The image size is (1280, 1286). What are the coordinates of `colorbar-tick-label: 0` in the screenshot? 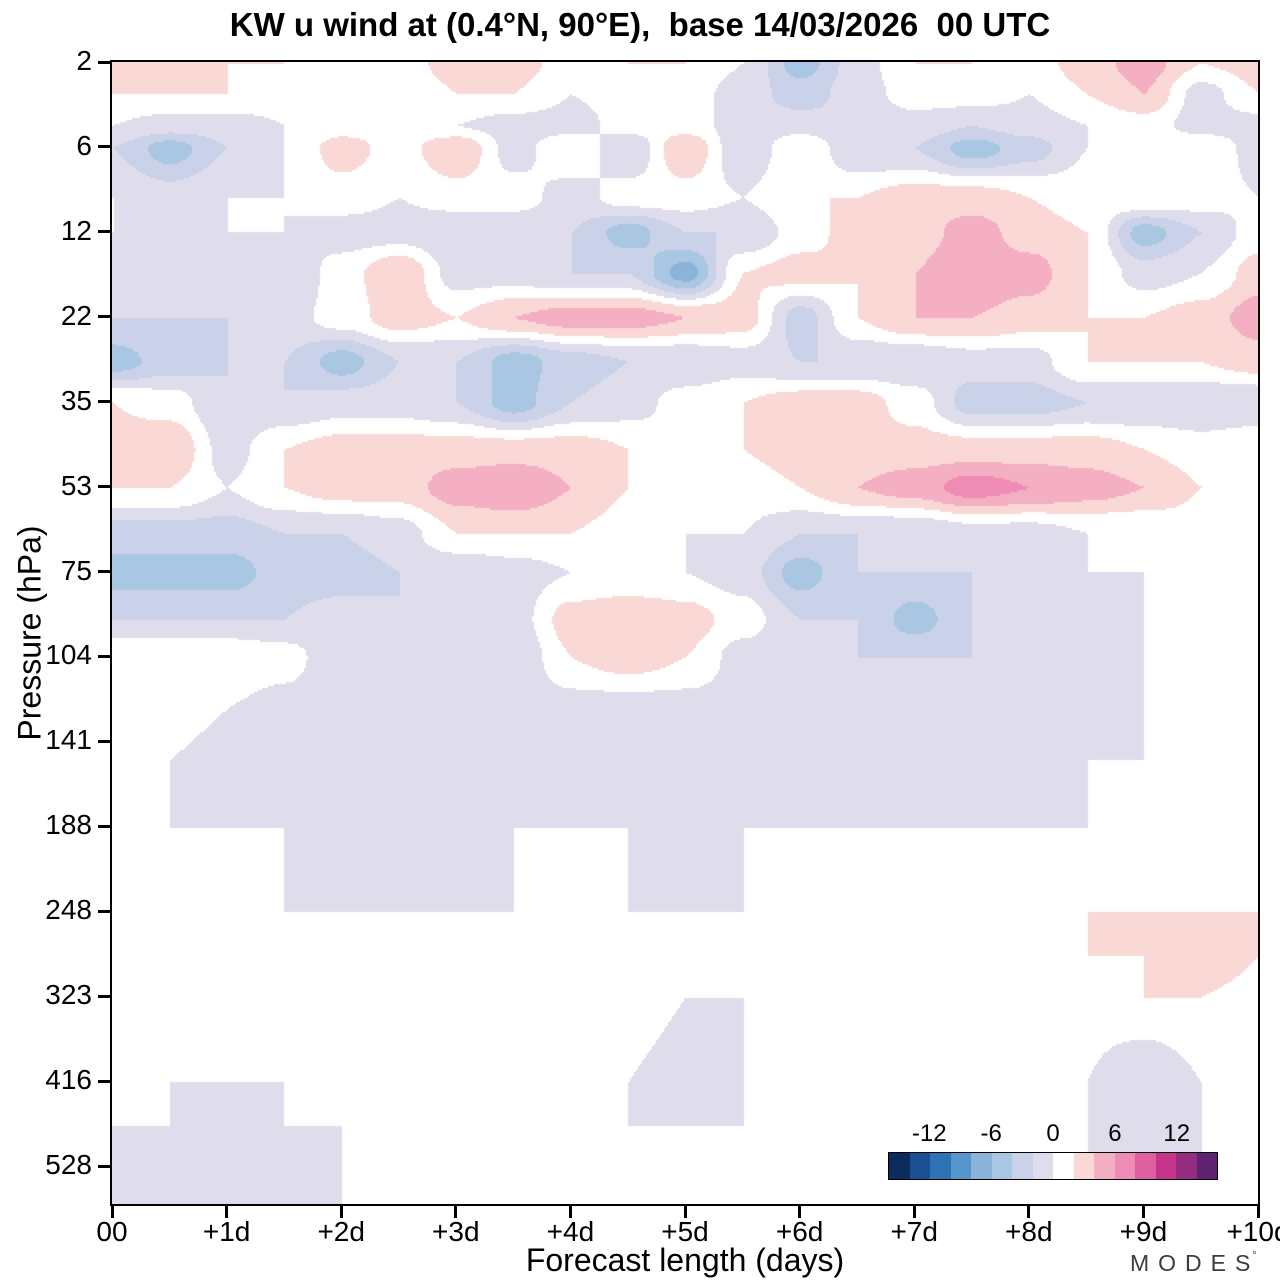 It's located at (1053, 1133).